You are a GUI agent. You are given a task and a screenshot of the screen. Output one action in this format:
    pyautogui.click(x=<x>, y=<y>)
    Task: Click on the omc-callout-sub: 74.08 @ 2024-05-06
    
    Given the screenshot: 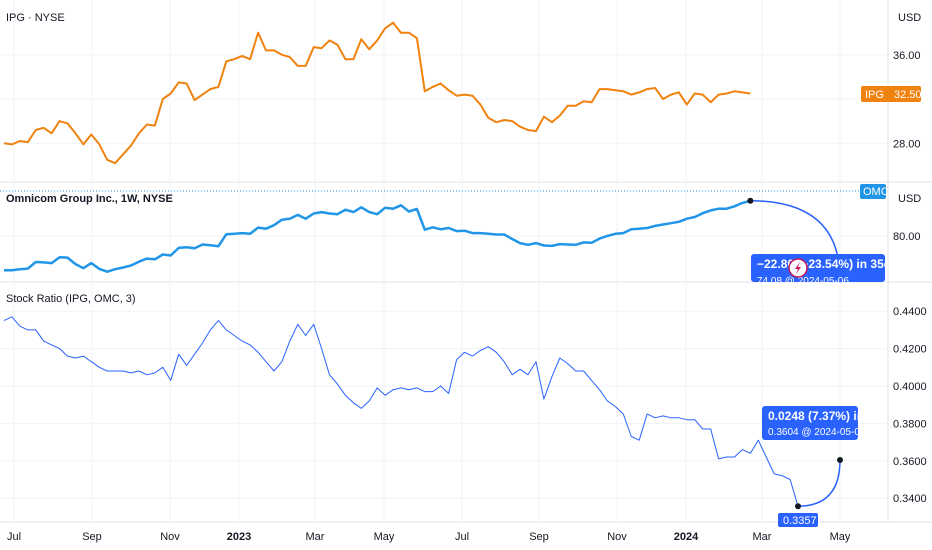 What is the action you would take?
    pyautogui.click(x=803, y=281)
    